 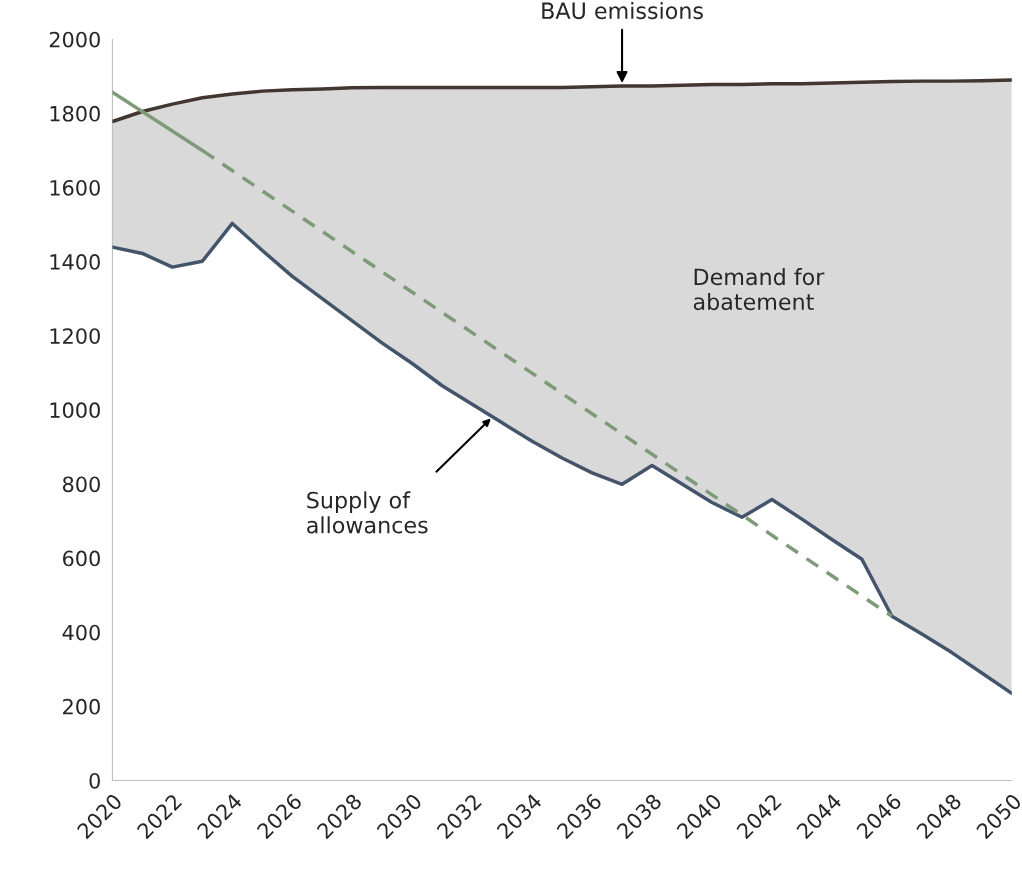 I want to click on y-tick-label: 1400, so click(x=75, y=262).